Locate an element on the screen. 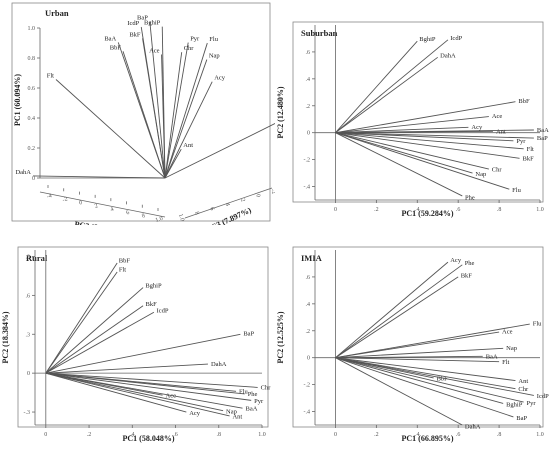  pc3-tick-label: 0 is located at coordinates (257, 196).